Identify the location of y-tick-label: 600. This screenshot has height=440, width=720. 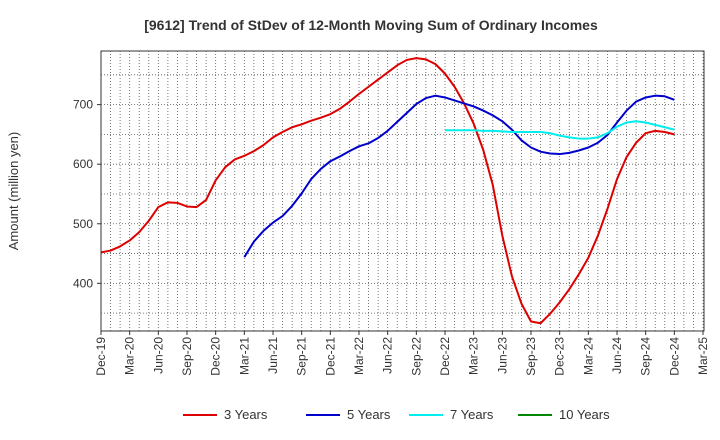
(83, 164).